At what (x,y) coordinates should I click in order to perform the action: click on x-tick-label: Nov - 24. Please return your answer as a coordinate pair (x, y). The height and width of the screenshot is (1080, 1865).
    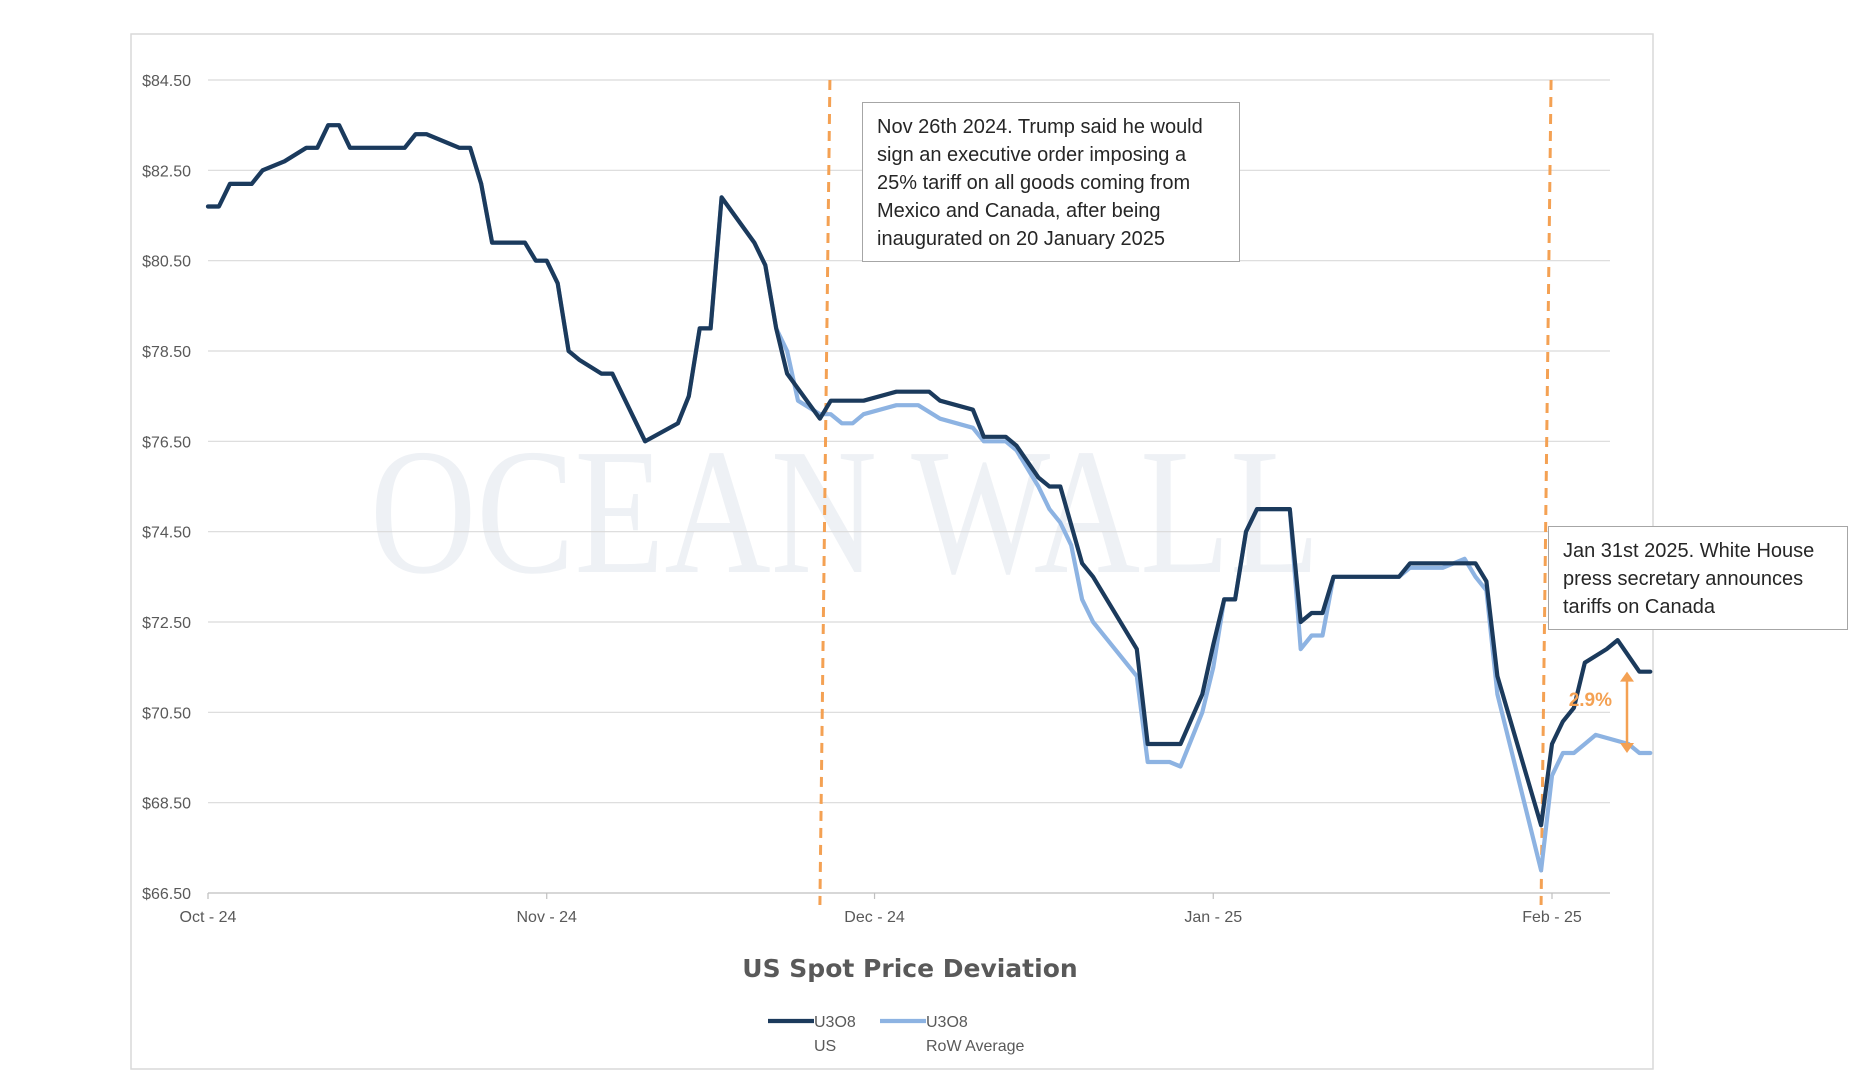
    Looking at the image, I should click on (546, 917).